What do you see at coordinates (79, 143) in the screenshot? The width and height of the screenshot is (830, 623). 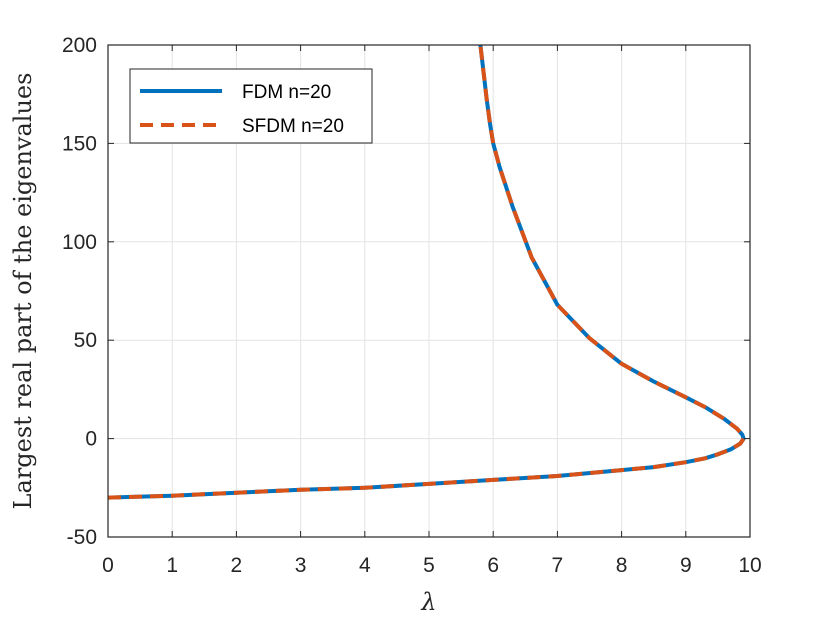 I see `y-tick-label: 150` at bounding box center [79, 143].